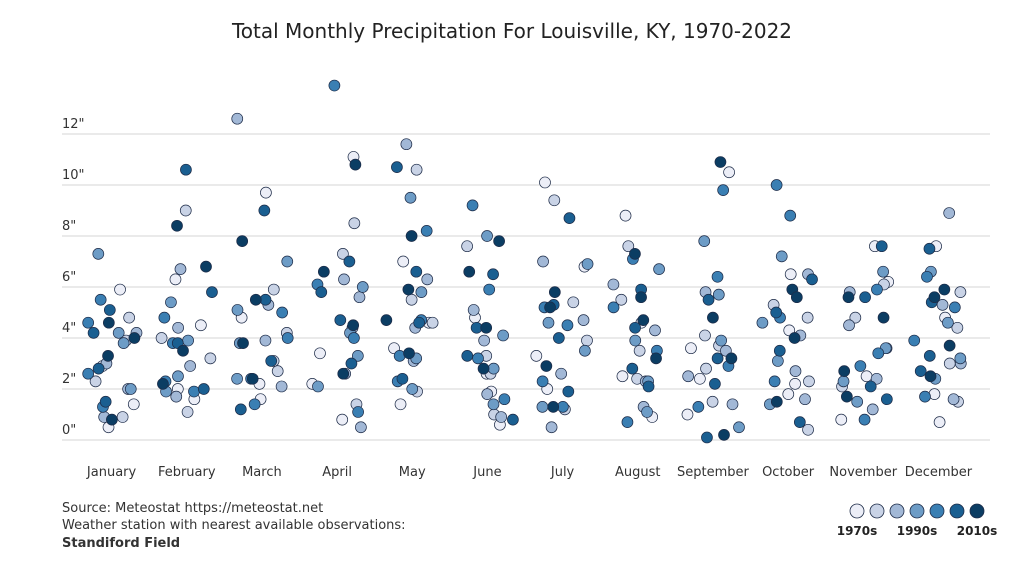  Describe the element at coordinates (69, 277) in the screenshot. I see `y-tick-label: 6"` at that location.